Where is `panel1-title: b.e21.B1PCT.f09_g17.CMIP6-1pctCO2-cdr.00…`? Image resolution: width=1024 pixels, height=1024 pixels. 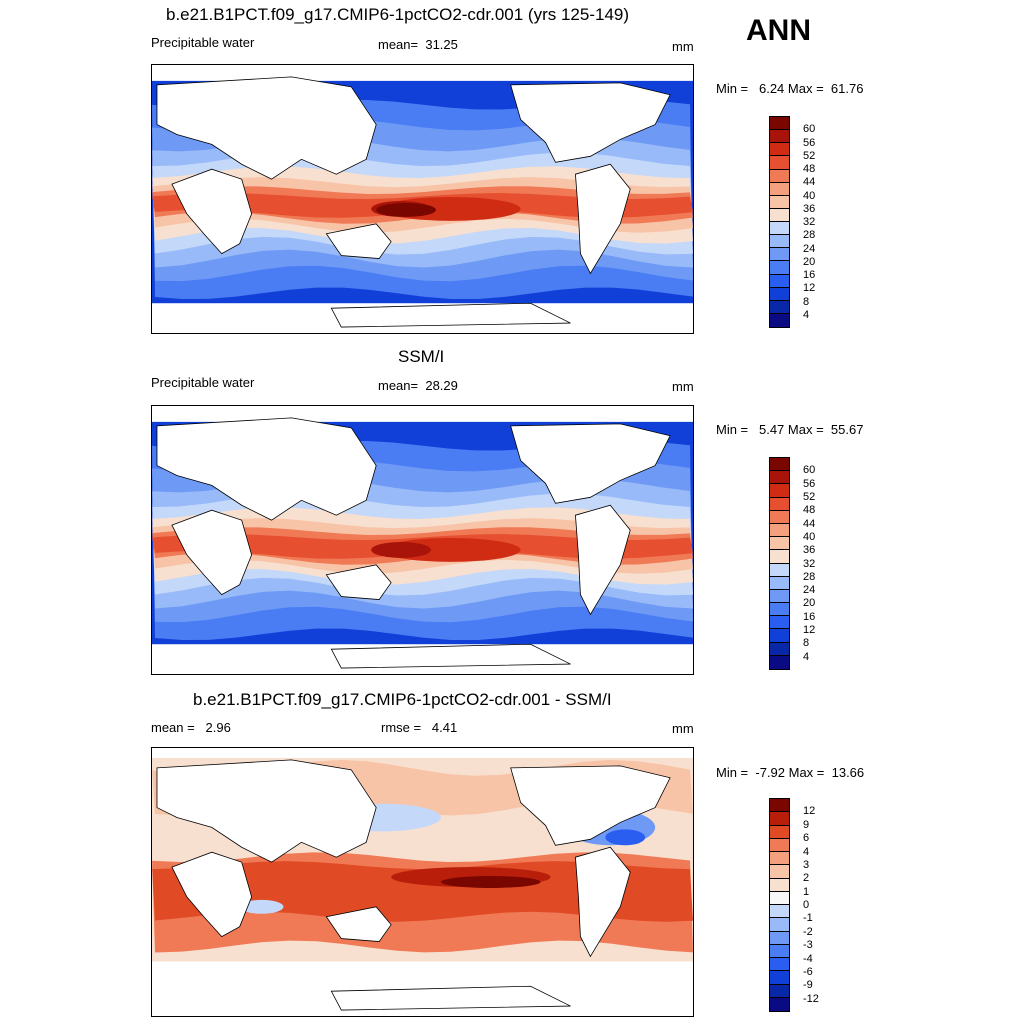 panel1-title: b.e21.B1PCT.f09_g17.CMIP6-1pctCO2-cdr.00… is located at coordinates (398, 14).